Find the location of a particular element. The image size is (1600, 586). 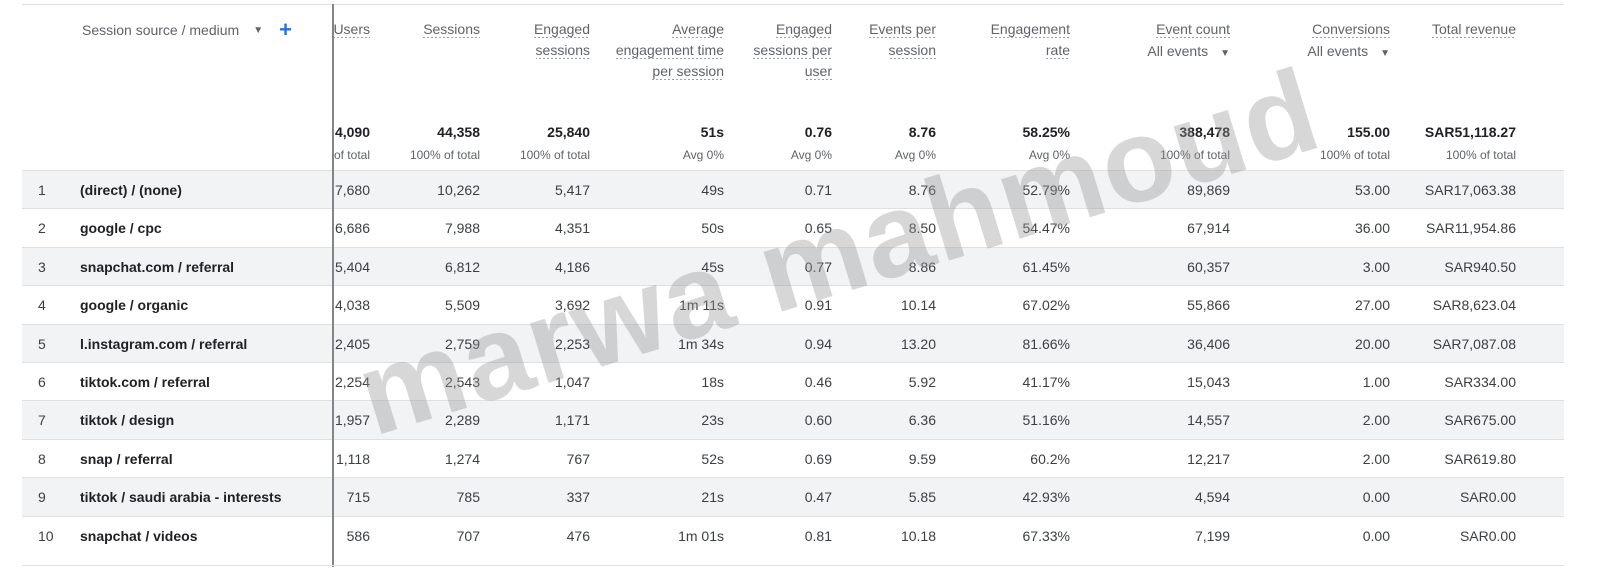

column-header-label: Engaged sessions per user is located at coordinates (792, 50).